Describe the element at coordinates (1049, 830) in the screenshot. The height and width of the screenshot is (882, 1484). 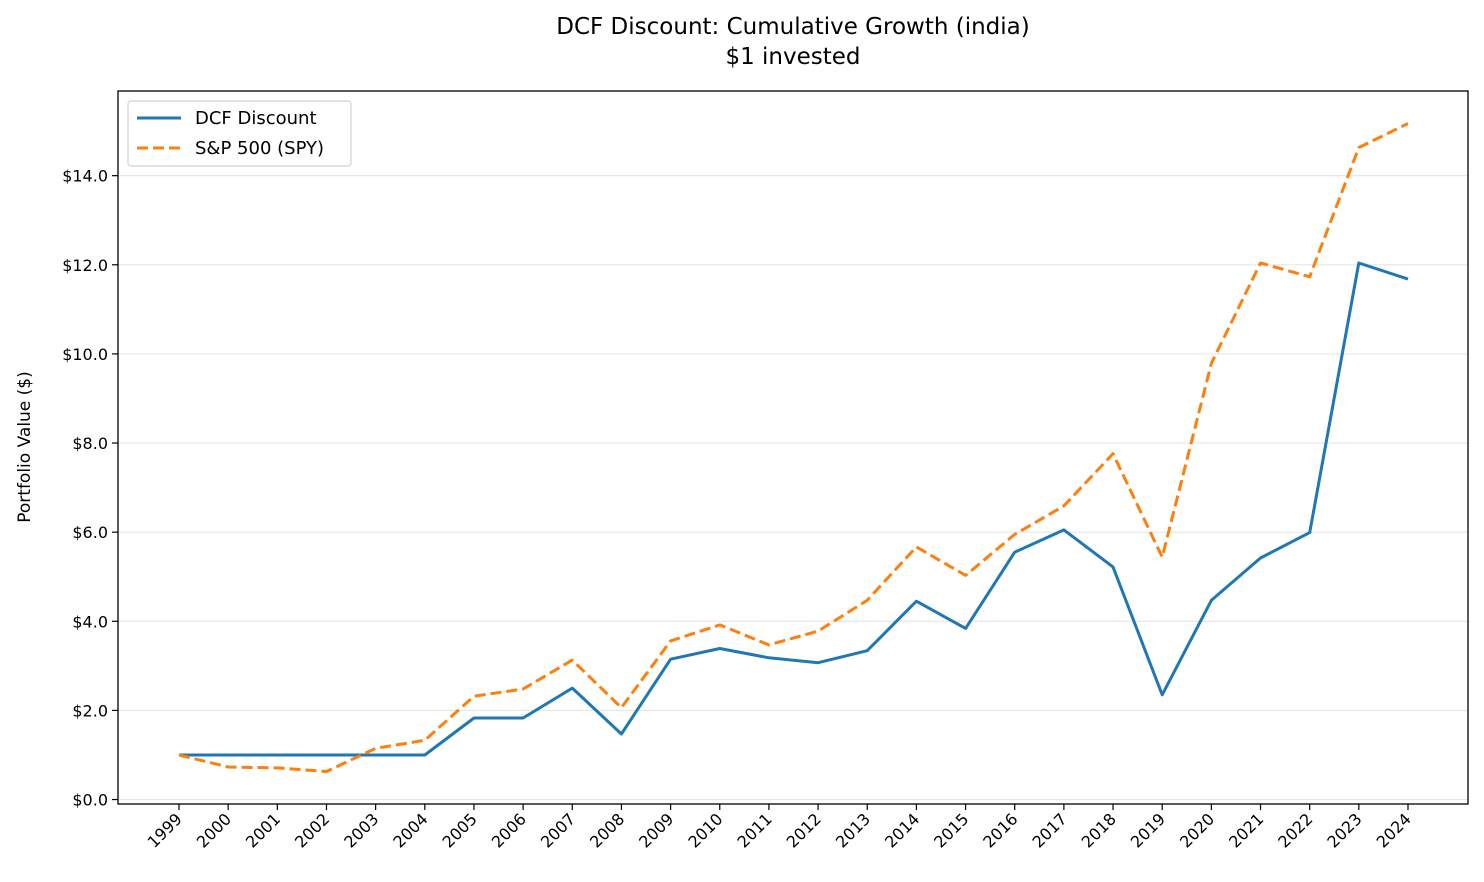
I see `x-tick-label-2017: 2017` at that location.